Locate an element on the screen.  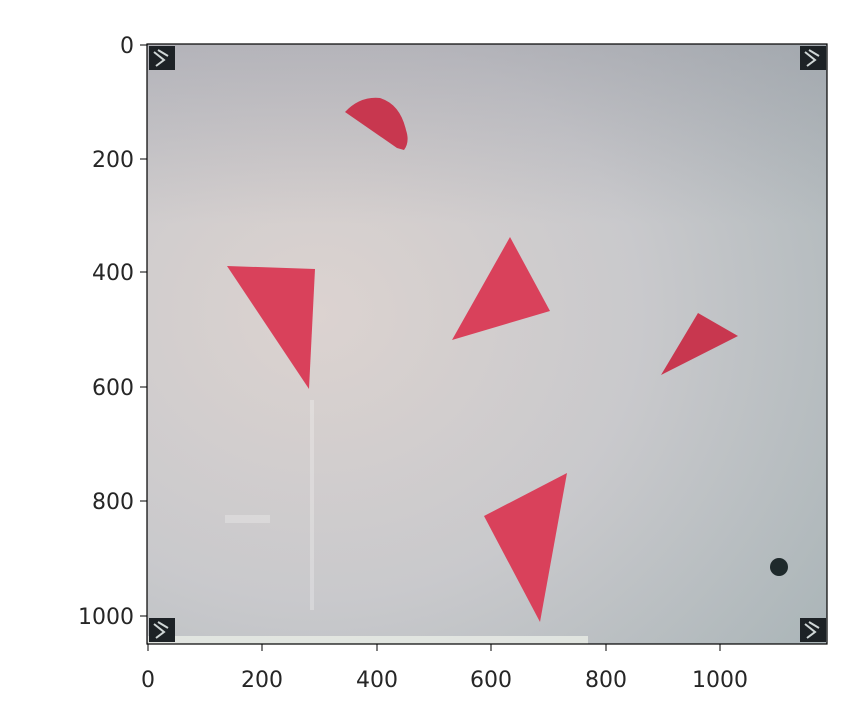
x-tick-label: 200 is located at coordinates (262, 680).